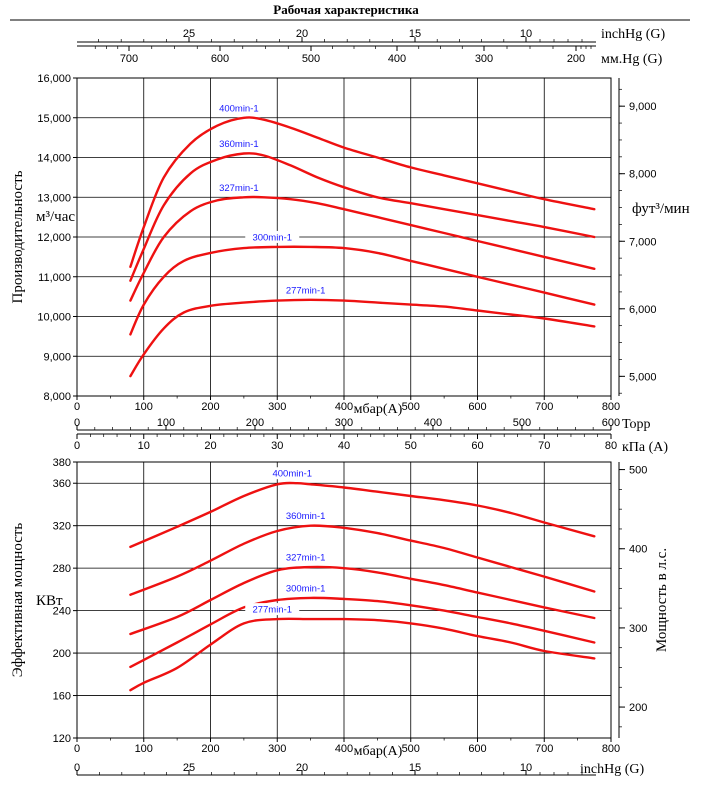 The height and width of the screenshot is (785, 701). I want to click on panel1-series-label: 300min-1, so click(272, 237).